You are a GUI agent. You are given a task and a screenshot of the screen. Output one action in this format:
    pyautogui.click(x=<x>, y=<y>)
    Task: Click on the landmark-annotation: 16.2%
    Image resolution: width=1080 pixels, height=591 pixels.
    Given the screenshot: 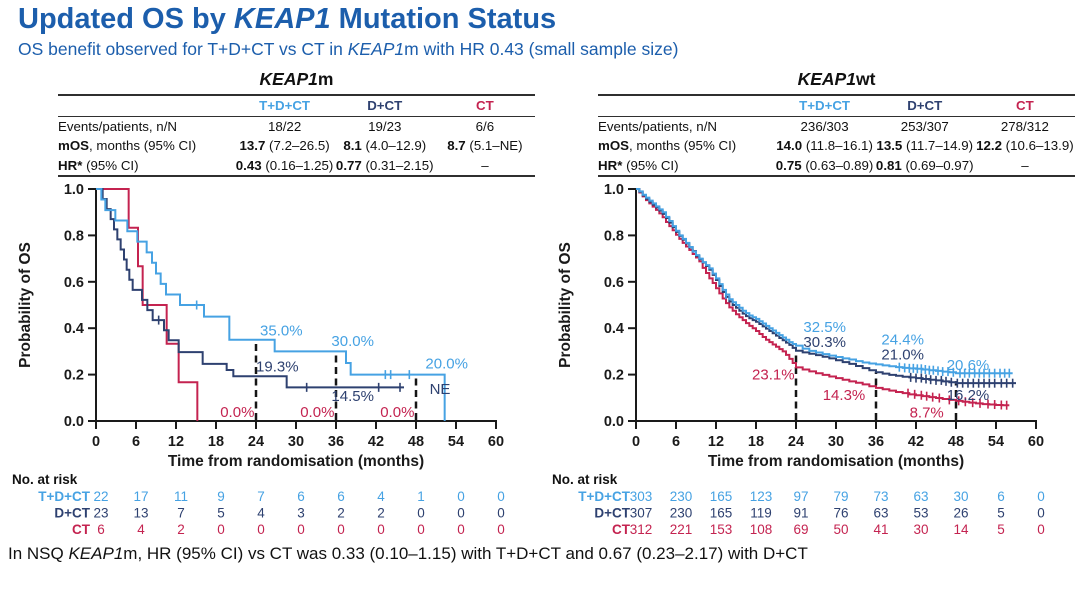 What is the action you would take?
    pyautogui.click(x=968, y=395)
    